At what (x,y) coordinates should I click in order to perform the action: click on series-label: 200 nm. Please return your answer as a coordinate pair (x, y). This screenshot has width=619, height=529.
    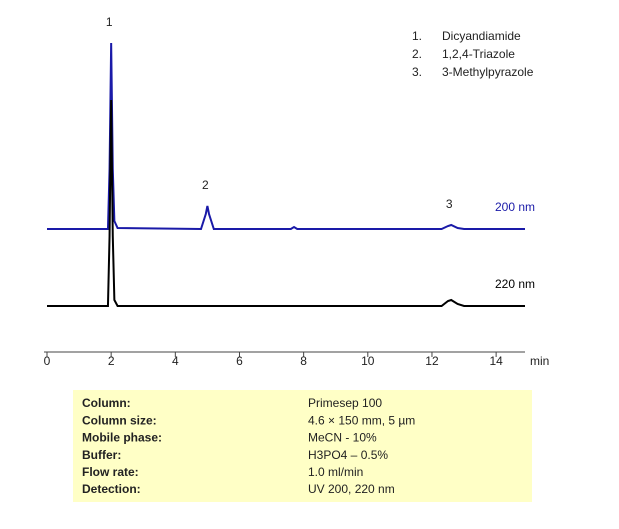
    Looking at the image, I should click on (515, 207).